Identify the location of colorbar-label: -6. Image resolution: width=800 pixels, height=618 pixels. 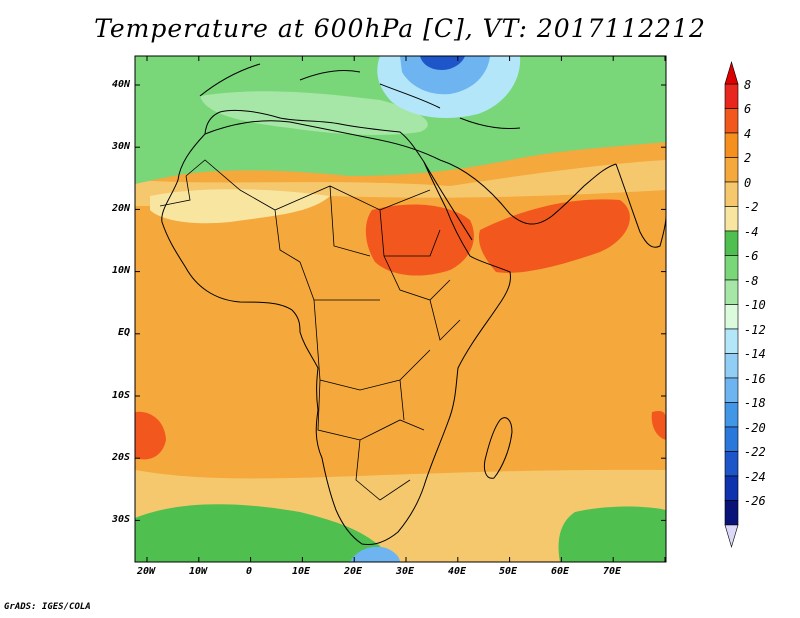
(751, 256).